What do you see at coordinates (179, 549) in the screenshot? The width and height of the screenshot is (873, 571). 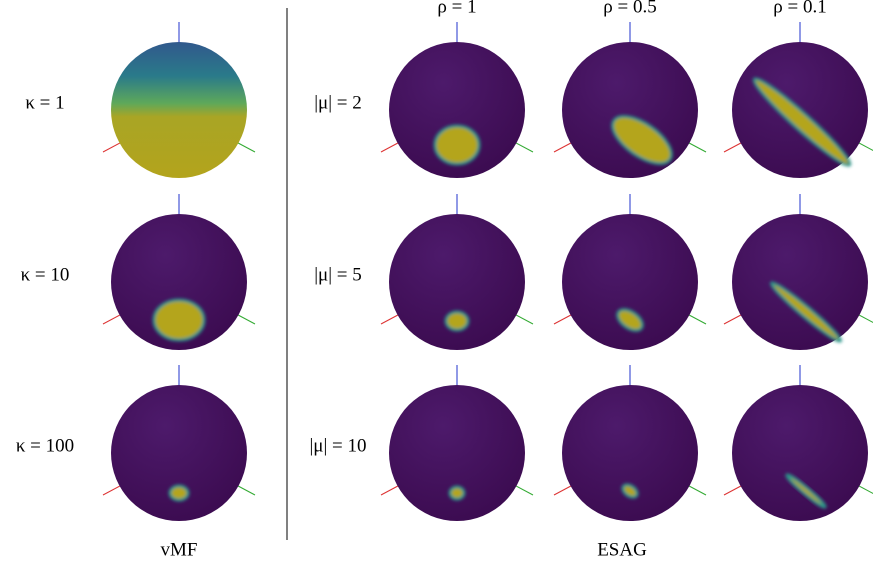 I see `caption: vMF` at bounding box center [179, 549].